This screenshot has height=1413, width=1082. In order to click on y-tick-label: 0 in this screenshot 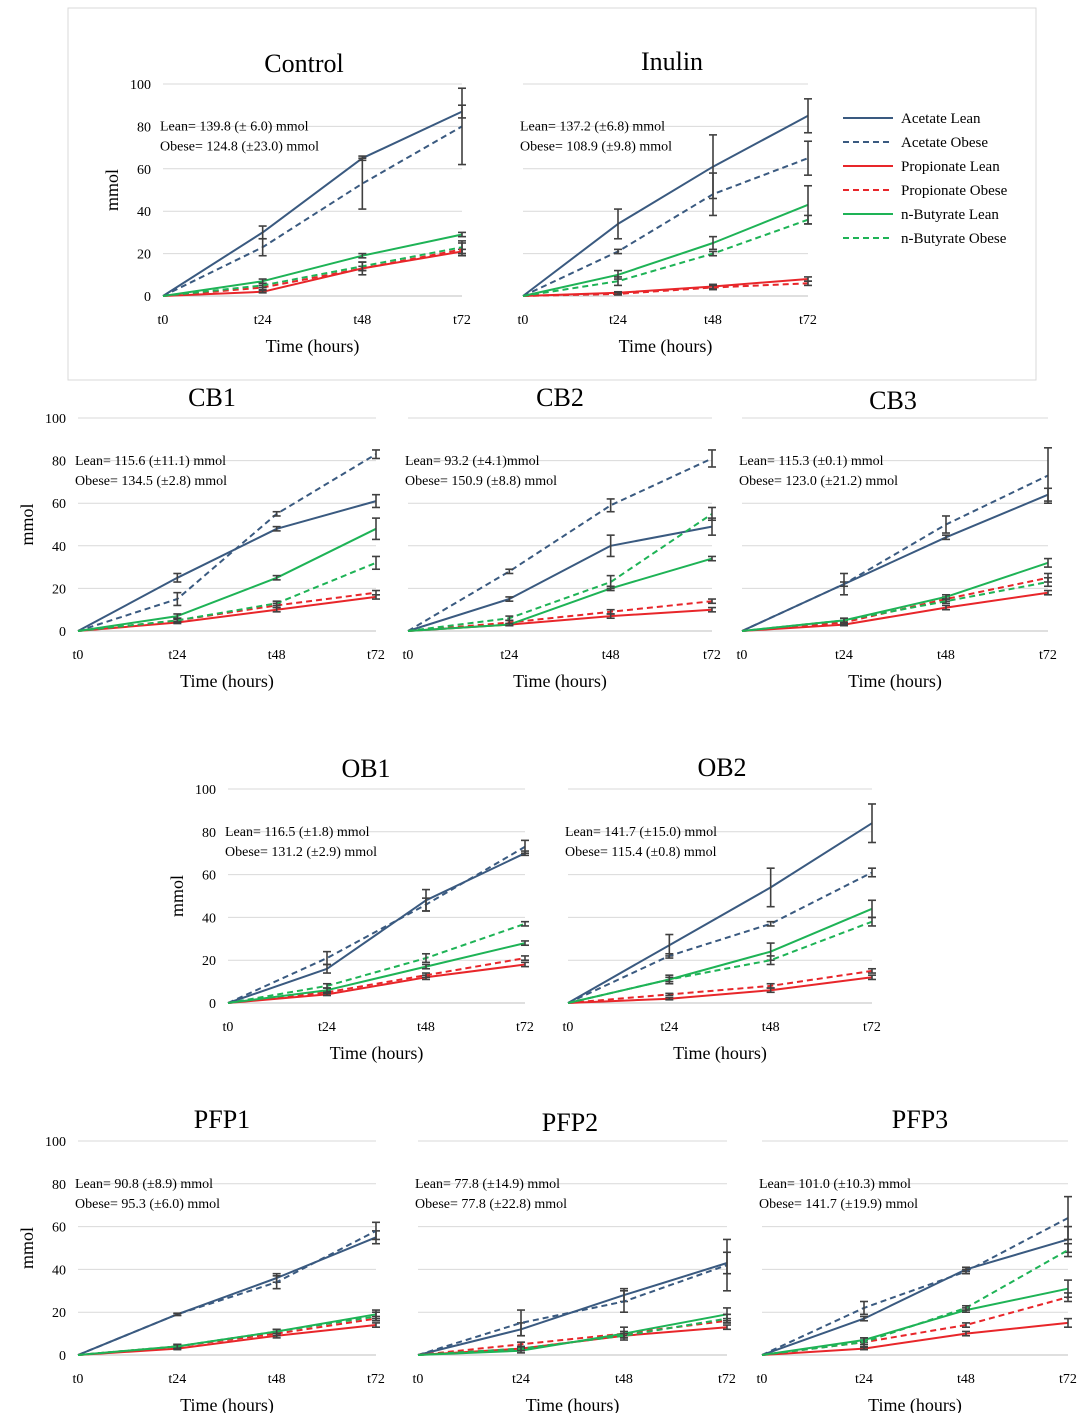, I will do `click(212, 1004)`.